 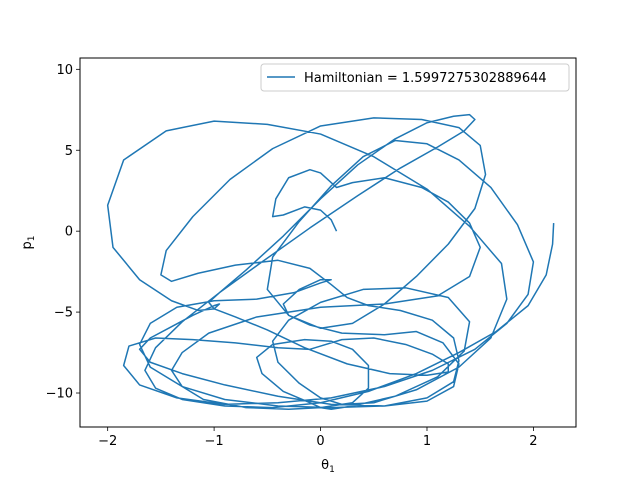 I want to click on x-tick-label: 1, so click(x=427, y=441).